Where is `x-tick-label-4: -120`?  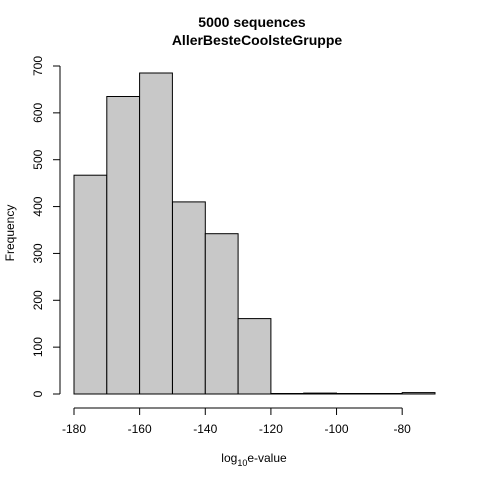 x-tick-label-4: -120 is located at coordinates (271, 429).